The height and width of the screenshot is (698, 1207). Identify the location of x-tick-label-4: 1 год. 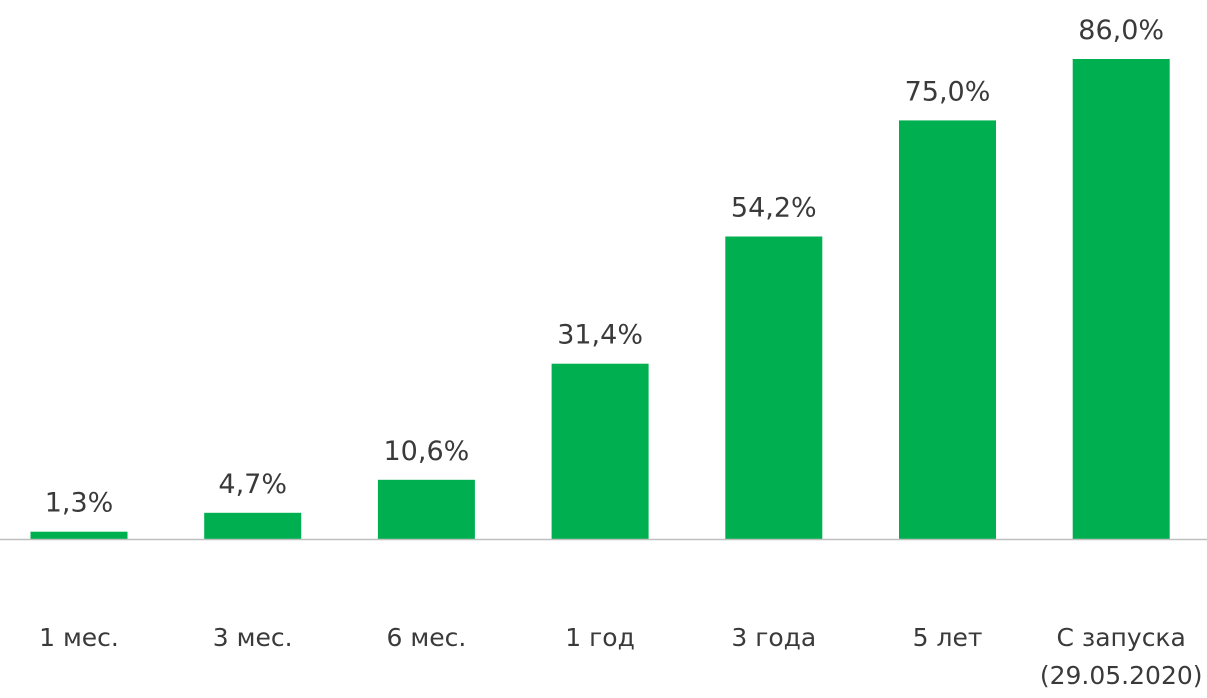
(600, 637).